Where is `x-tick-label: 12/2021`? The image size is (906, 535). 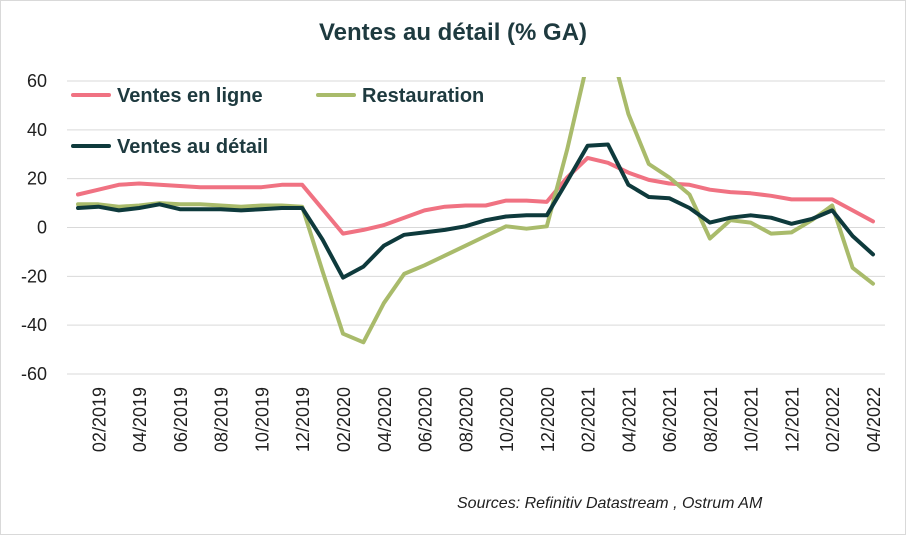
x-tick-label: 12/2021 is located at coordinates (792, 419).